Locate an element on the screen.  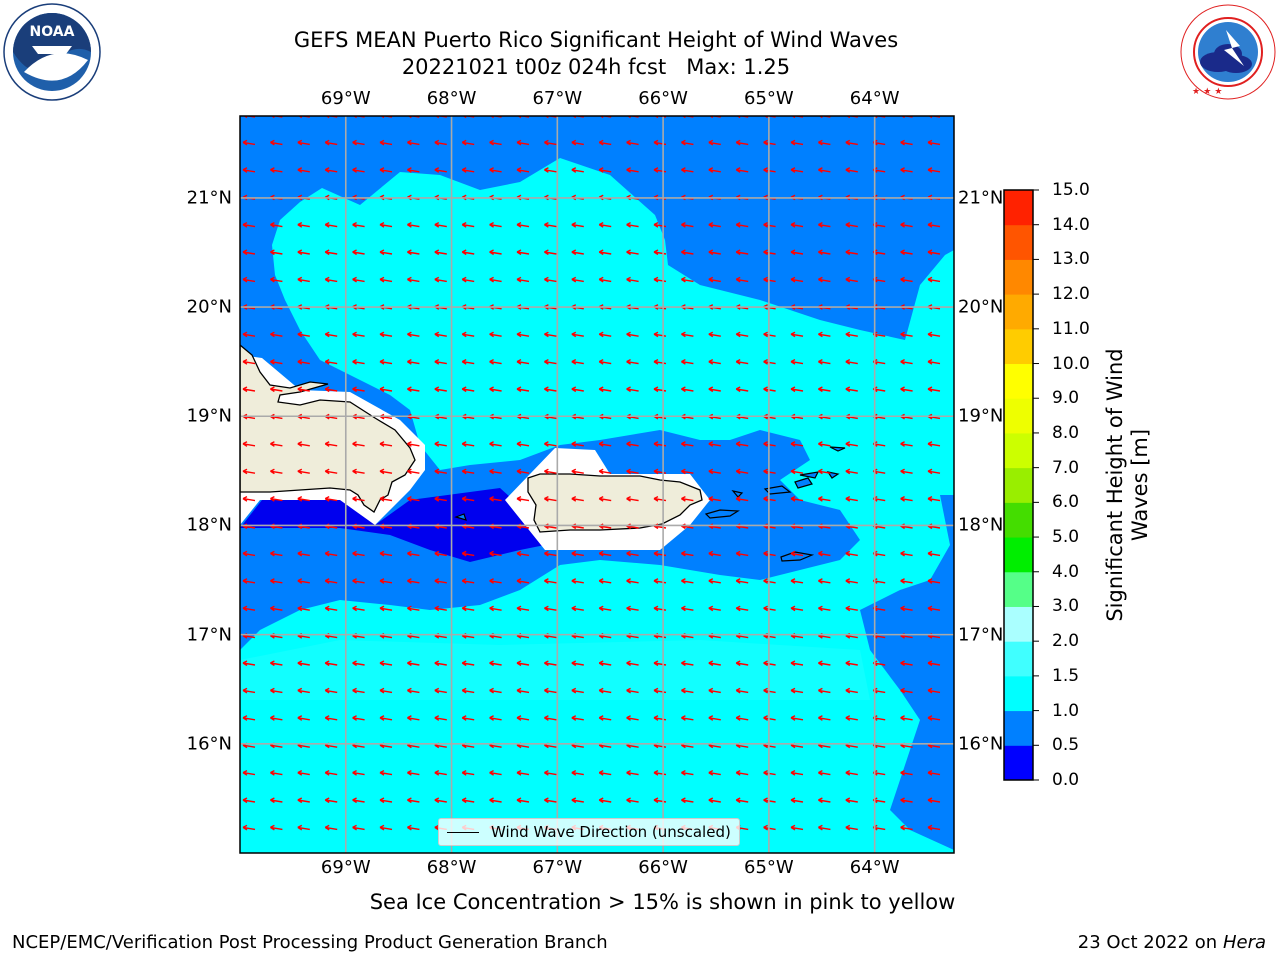
footer-date: 23 Oct 2022 on Hera is located at coordinates (1172, 942).